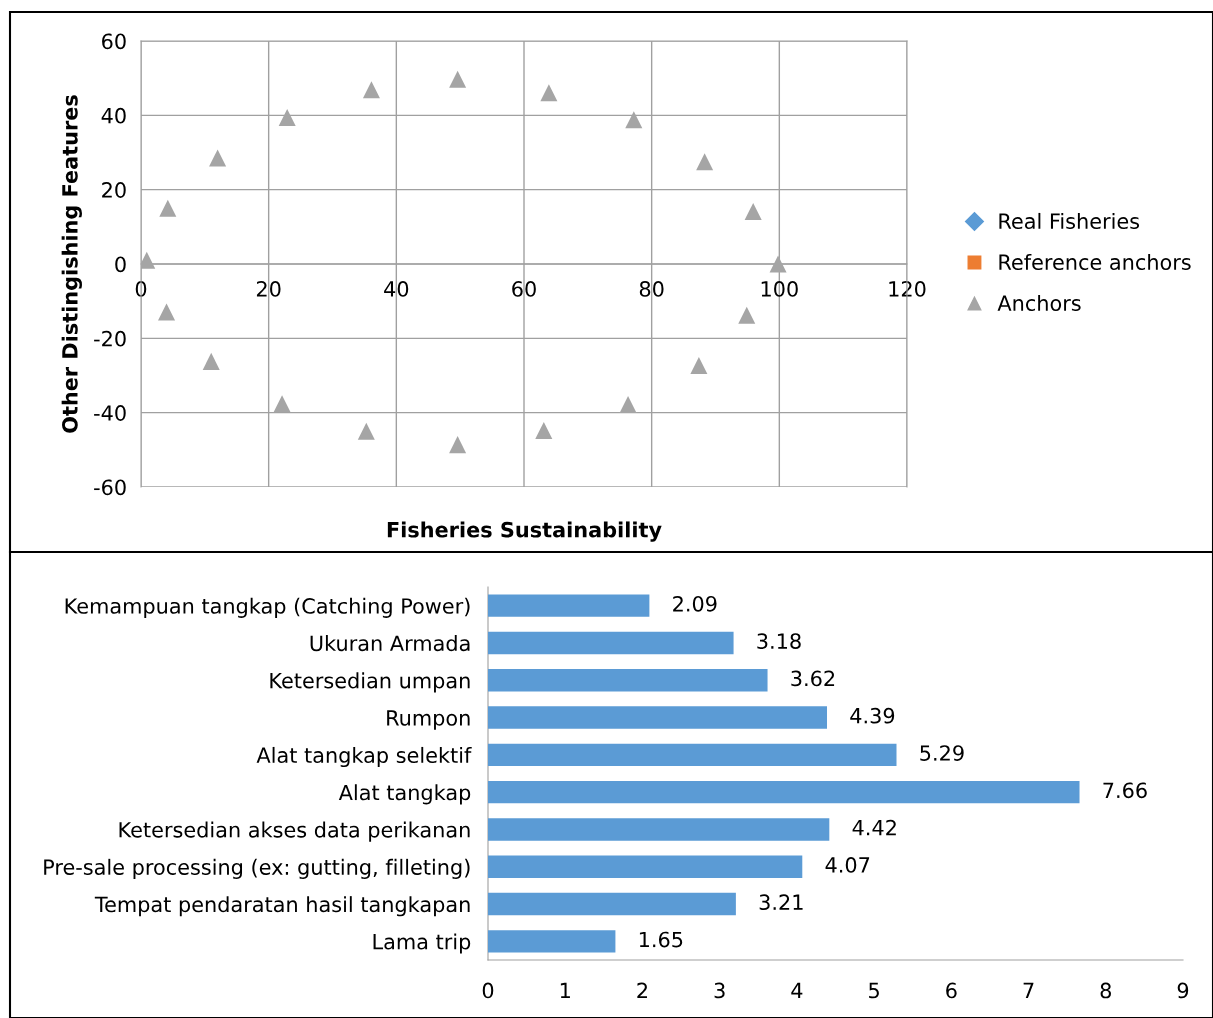  What do you see at coordinates (872, 715) in the screenshot?
I see `data-label: 4.39` at bounding box center [872, 715].